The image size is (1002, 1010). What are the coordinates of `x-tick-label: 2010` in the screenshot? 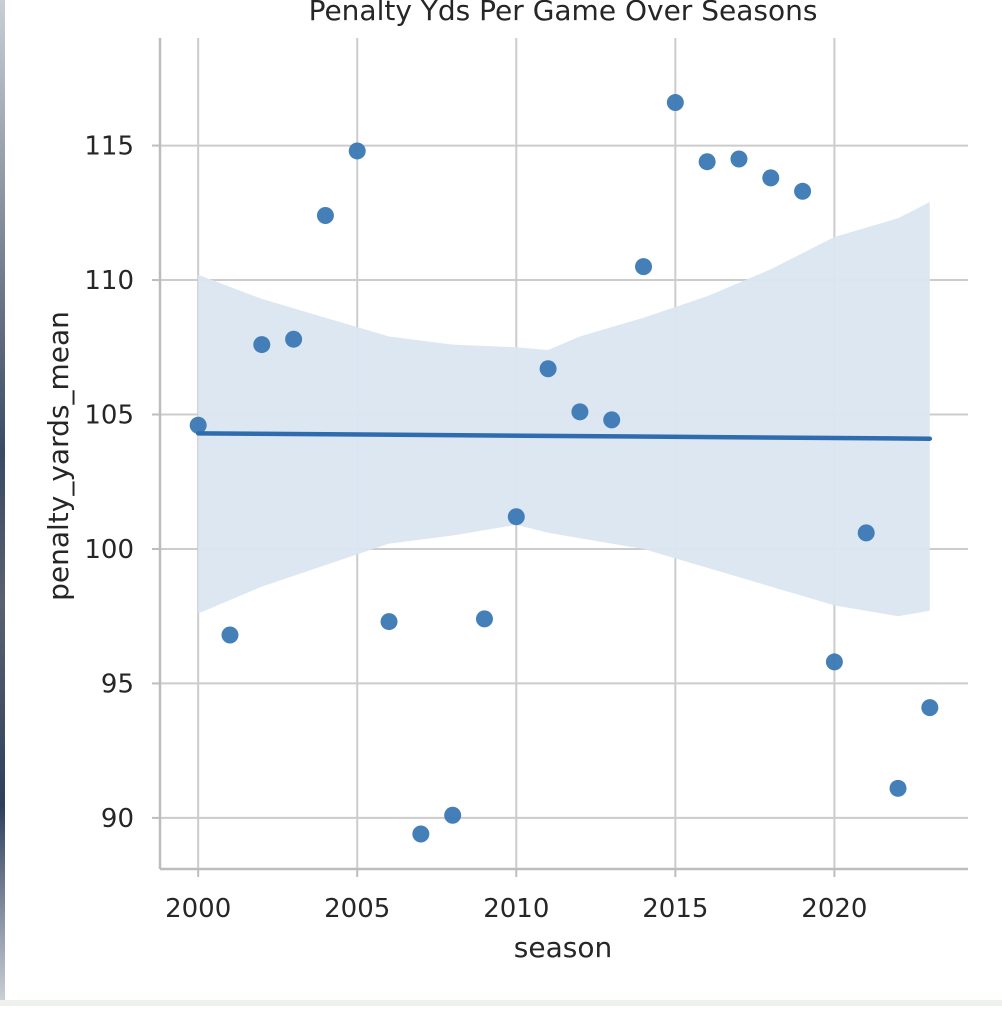 It's located at (516, 909).